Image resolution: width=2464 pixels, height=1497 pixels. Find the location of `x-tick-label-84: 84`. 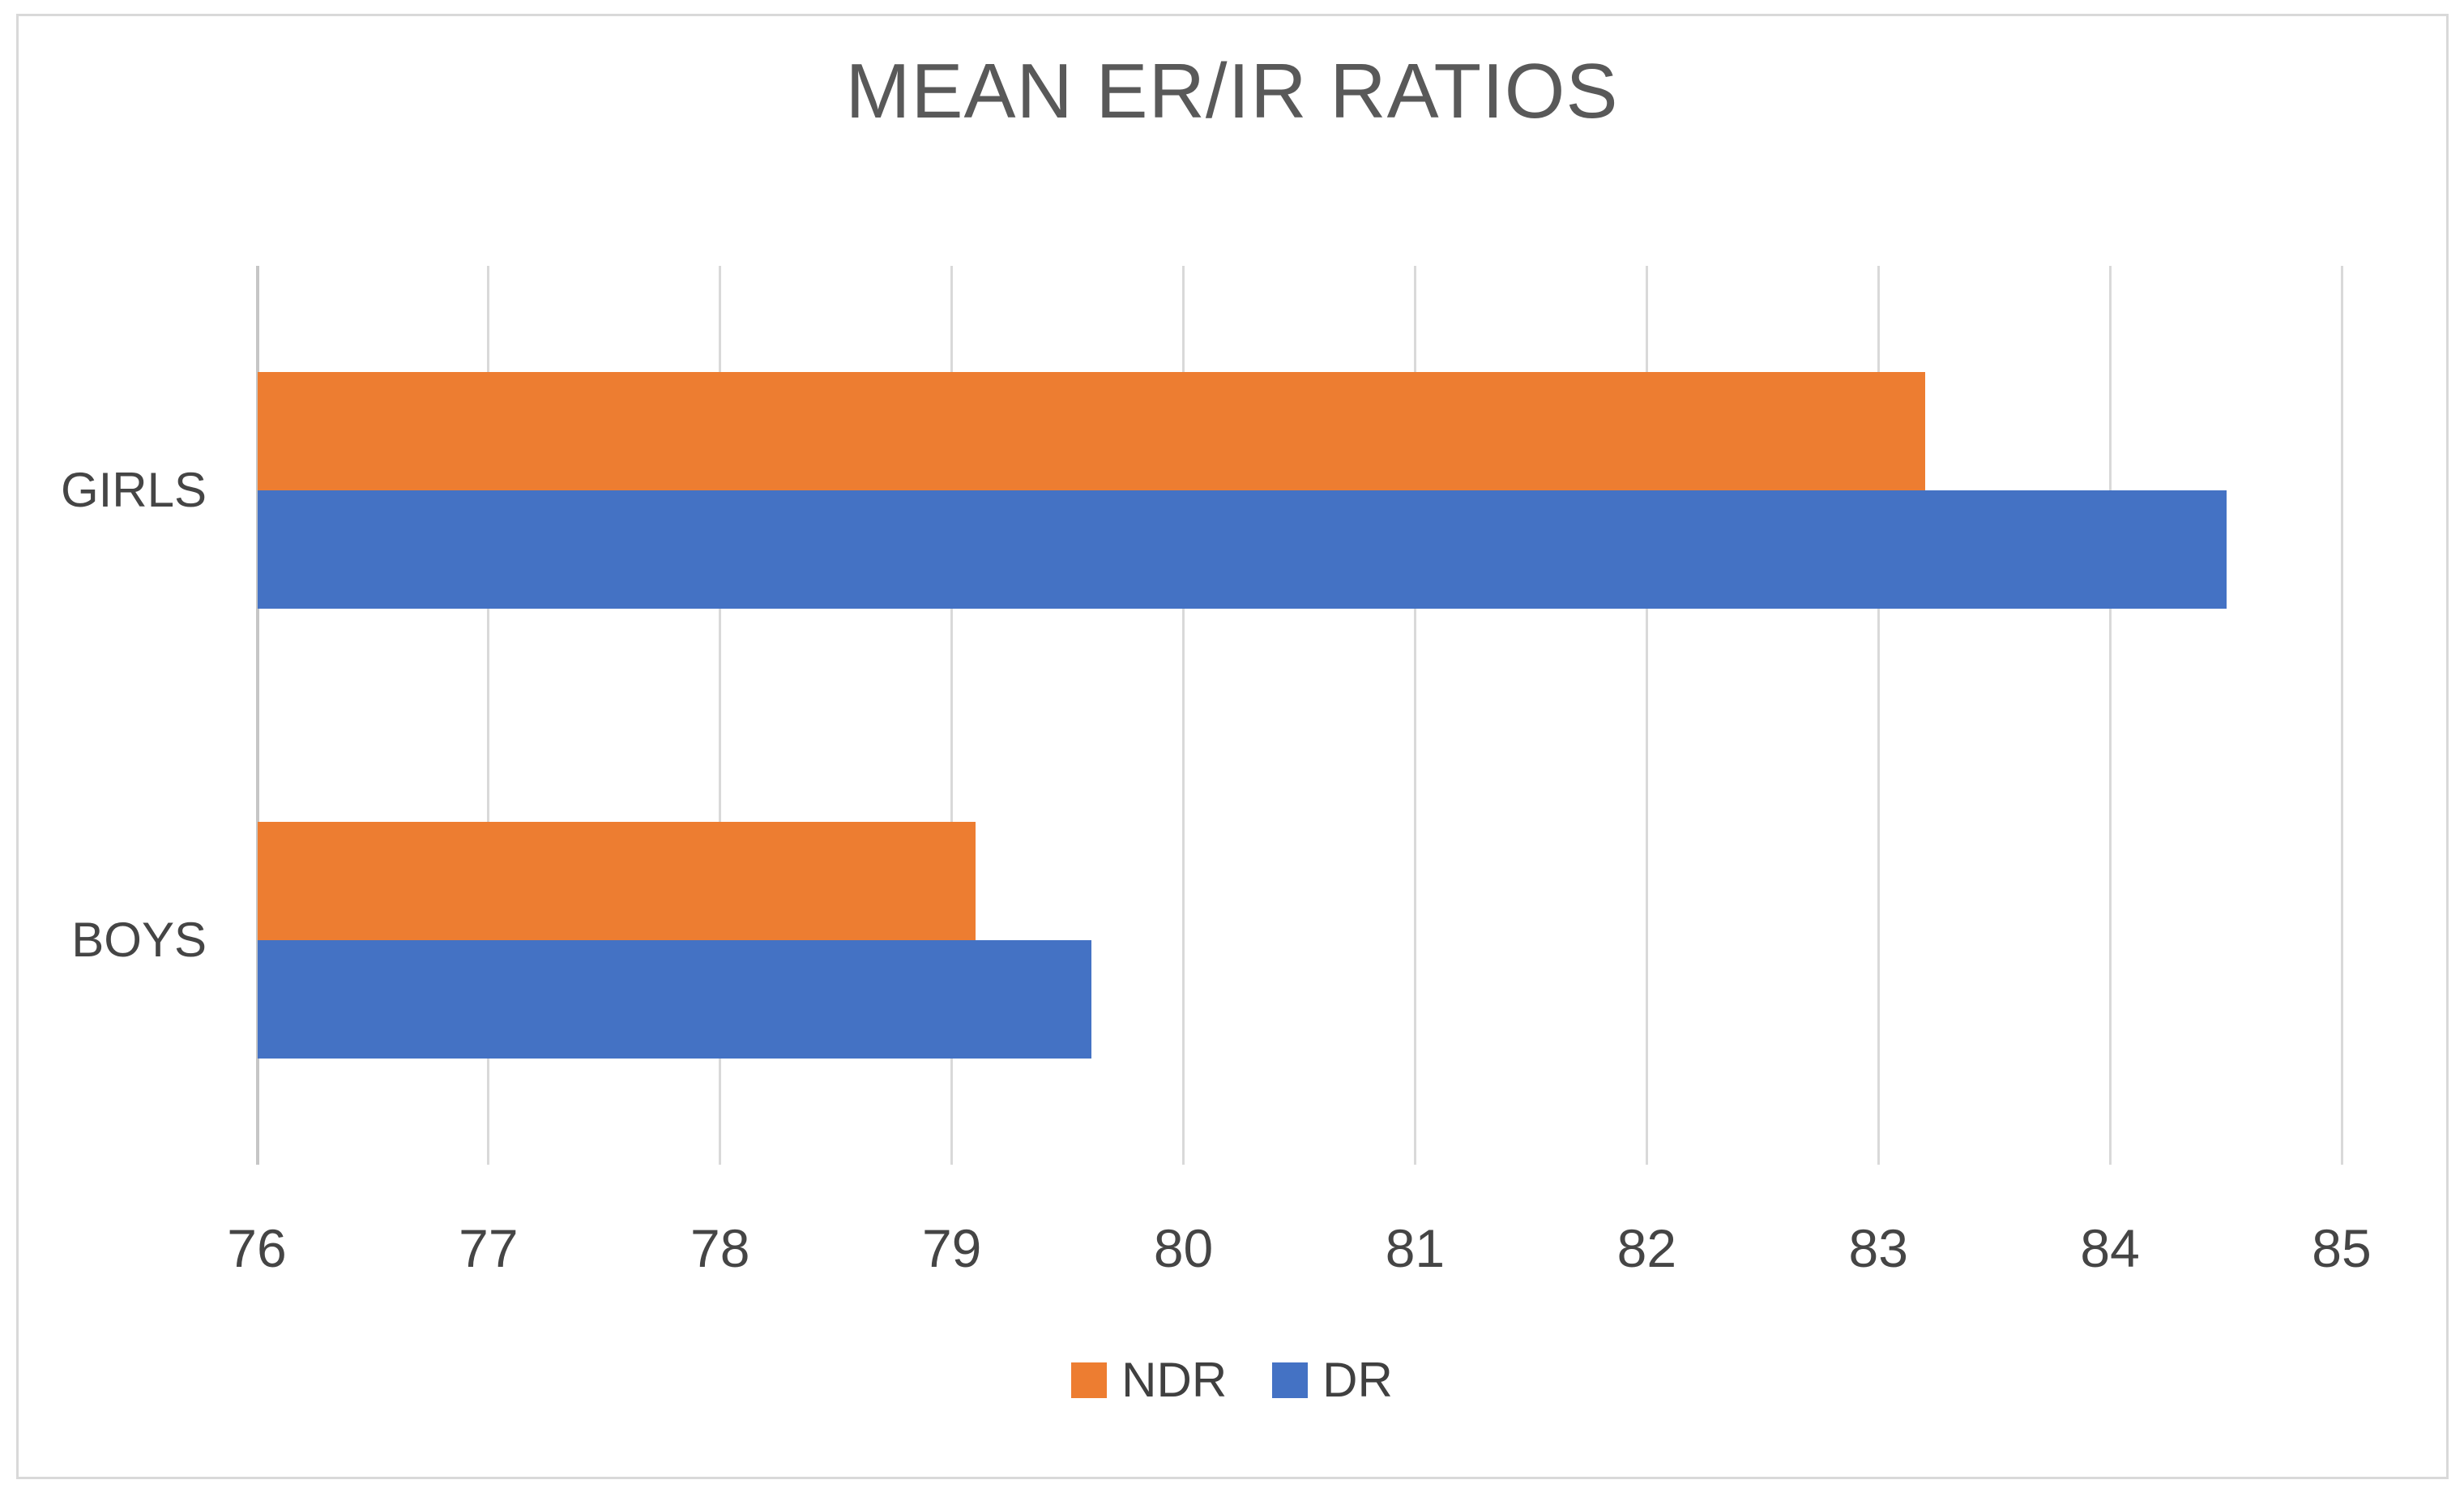

x-tick-label-84: 84 is located at coordinates (2110, 1248).